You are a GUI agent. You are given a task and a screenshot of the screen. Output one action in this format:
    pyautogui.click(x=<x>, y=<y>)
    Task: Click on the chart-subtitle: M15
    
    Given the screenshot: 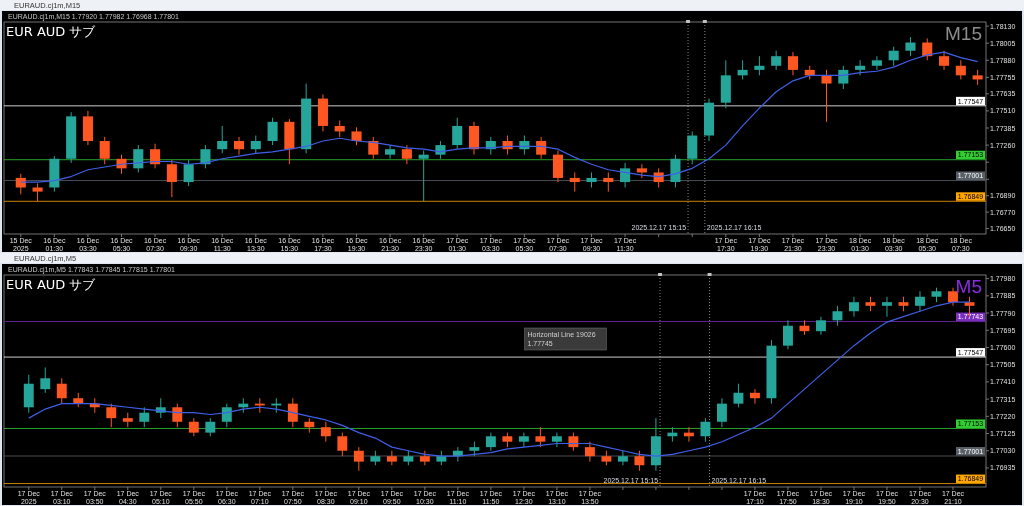 What is the action you would take?
    pyautogui.click(x=963, y=33)
    